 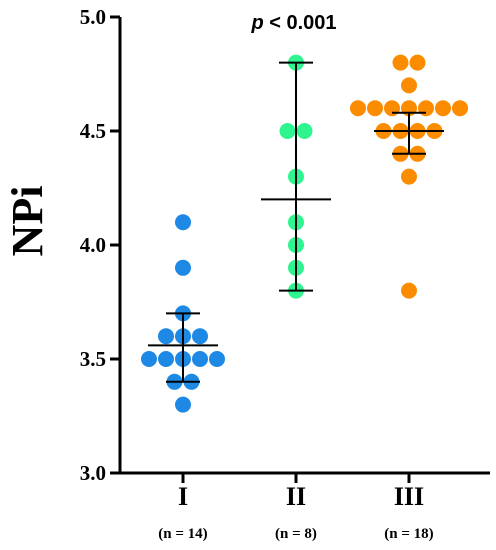 I want to click on x-tick-label: II, so click(x=296, y=496).